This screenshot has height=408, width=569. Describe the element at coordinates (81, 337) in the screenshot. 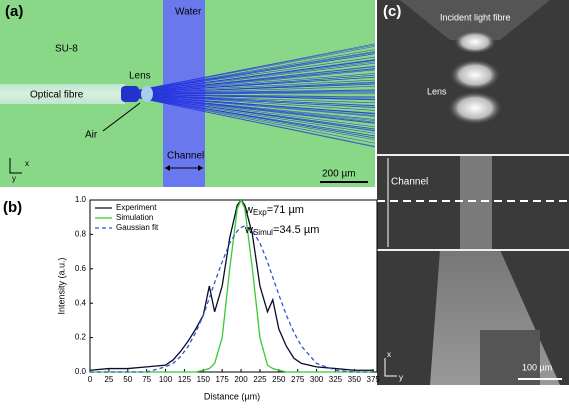

I see `y-tick-label: 0.2` at that location.